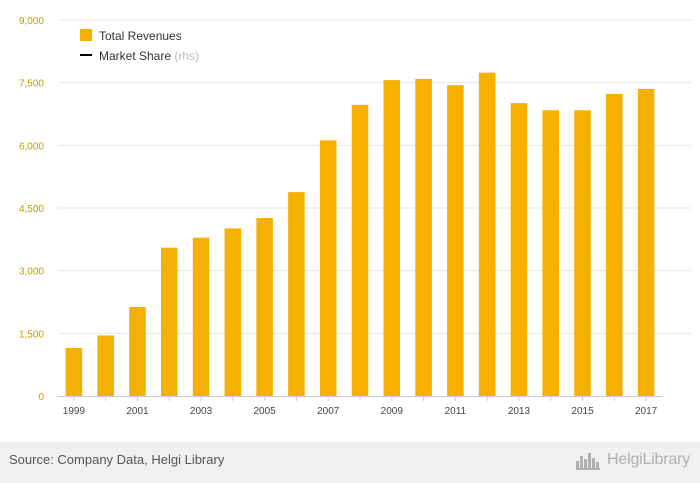 Image resolution: width=700 pixels, height=483 pixels. Describe the element at coordinates (360, 406) in the screenshot. I see `x-axis: 1999 2001 2003 2005 2007 2009 2011 2013 2015 2017` at that location.